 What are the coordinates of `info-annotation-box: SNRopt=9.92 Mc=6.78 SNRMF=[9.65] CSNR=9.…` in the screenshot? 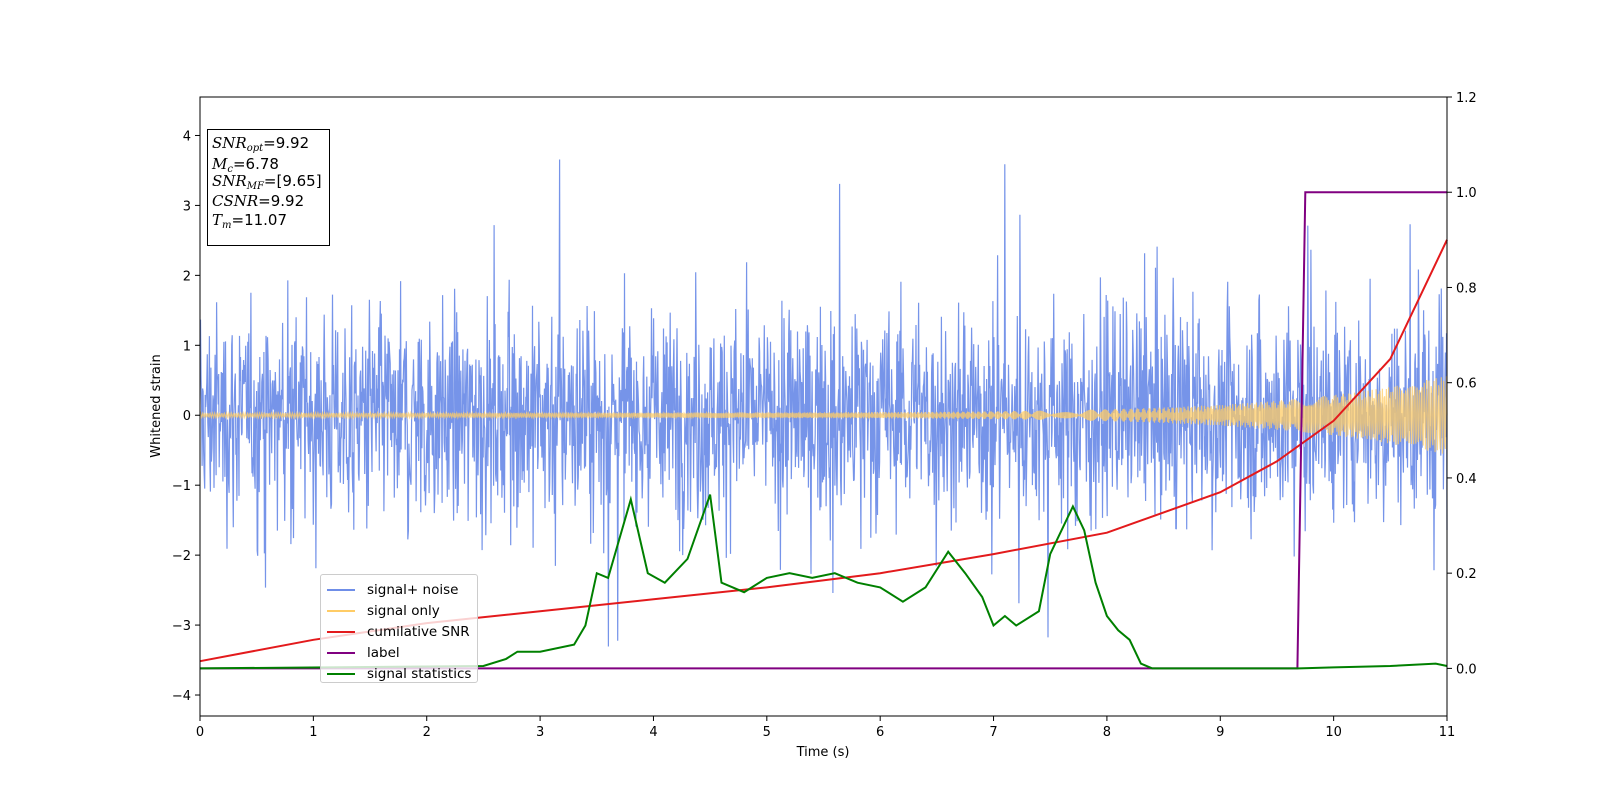 It's located at (268, 187).